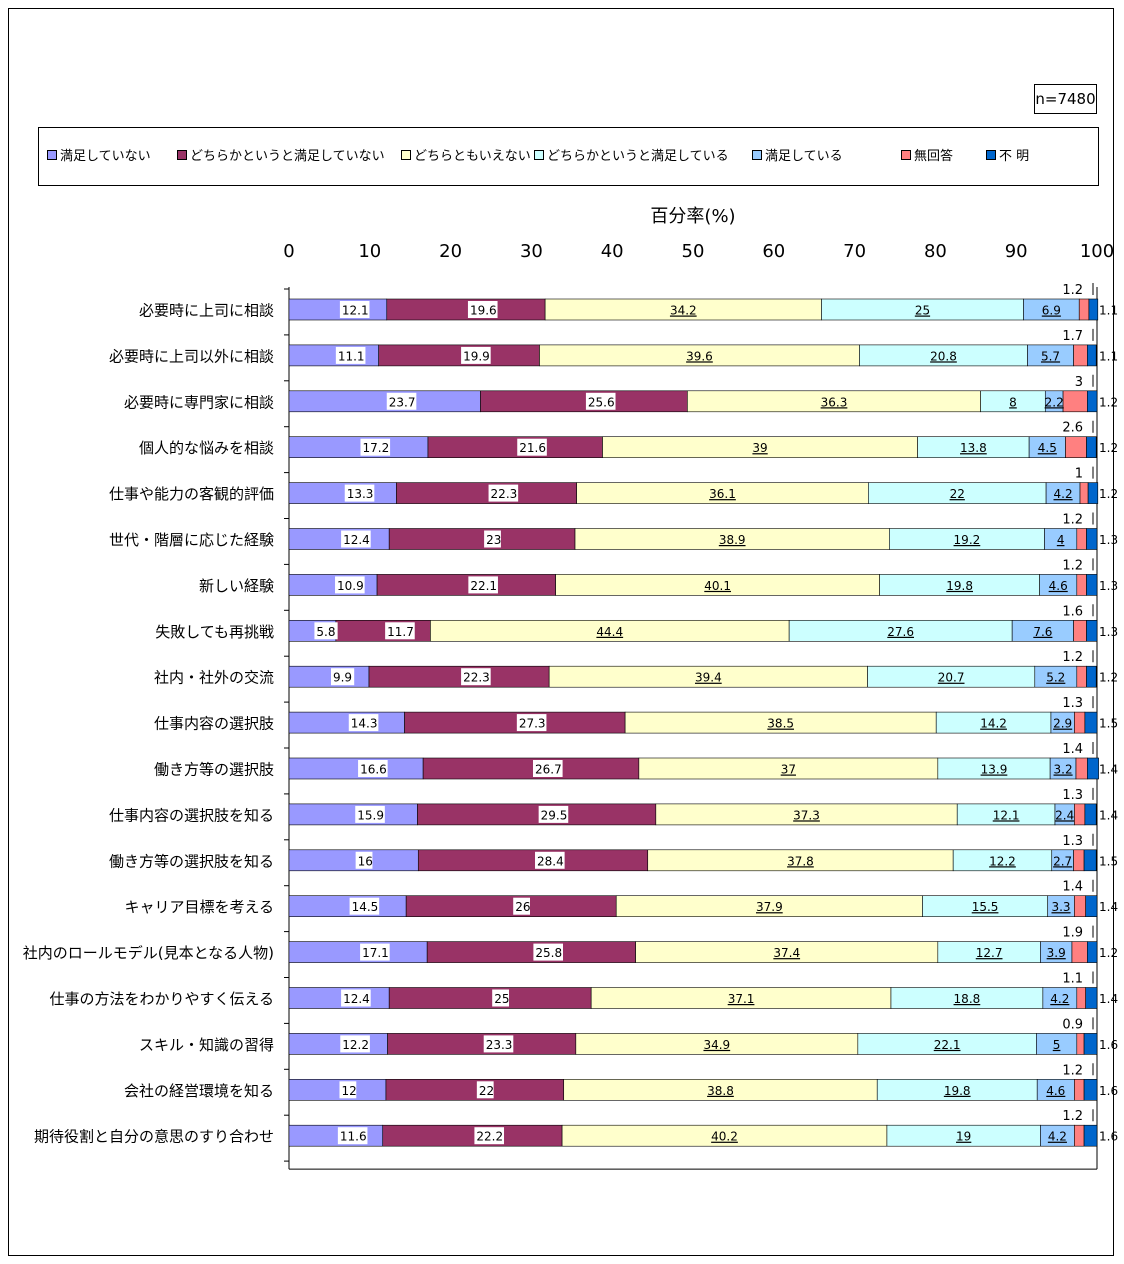  I want to click on data-label: 12.4, so click(356, 999).